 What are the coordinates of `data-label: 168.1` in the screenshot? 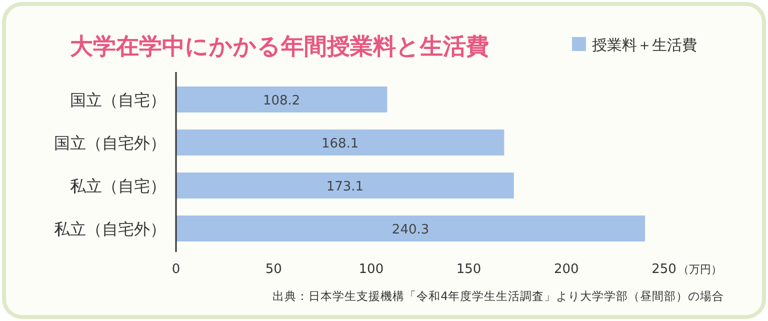 It's located at (340, 144).